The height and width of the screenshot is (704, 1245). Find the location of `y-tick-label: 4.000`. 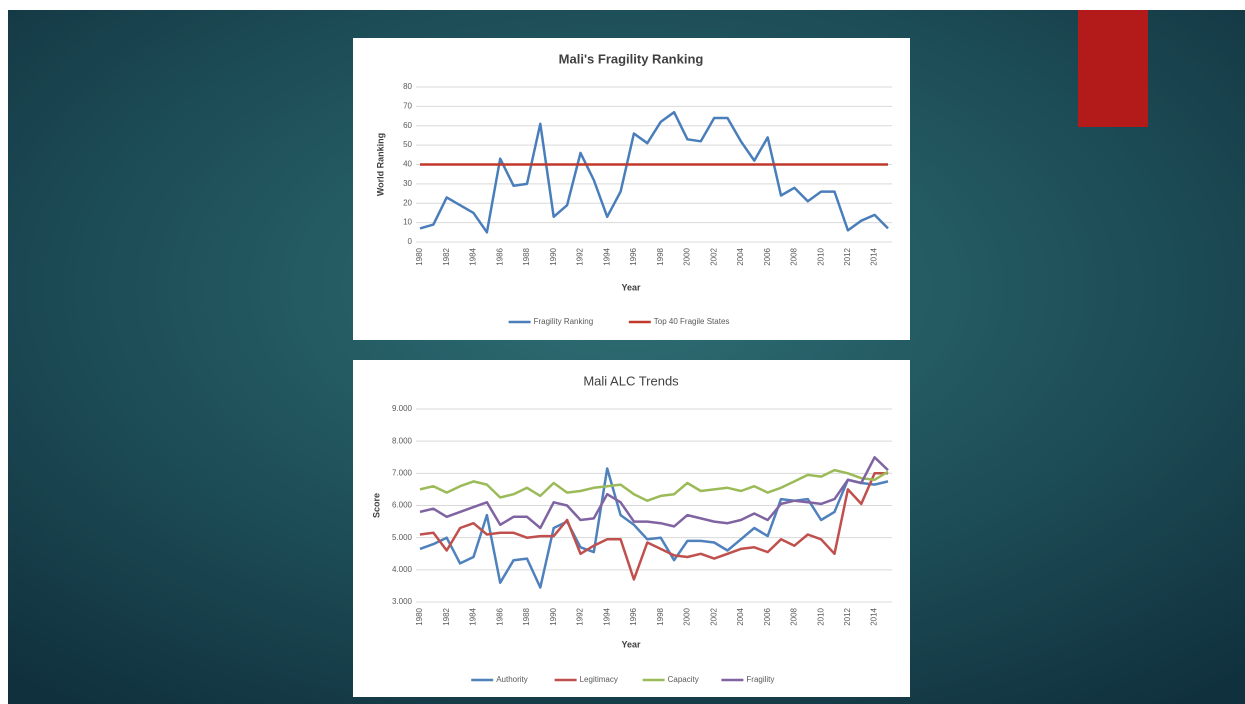

y-tick-label: 4.000 is located at coordinates (402, 569).